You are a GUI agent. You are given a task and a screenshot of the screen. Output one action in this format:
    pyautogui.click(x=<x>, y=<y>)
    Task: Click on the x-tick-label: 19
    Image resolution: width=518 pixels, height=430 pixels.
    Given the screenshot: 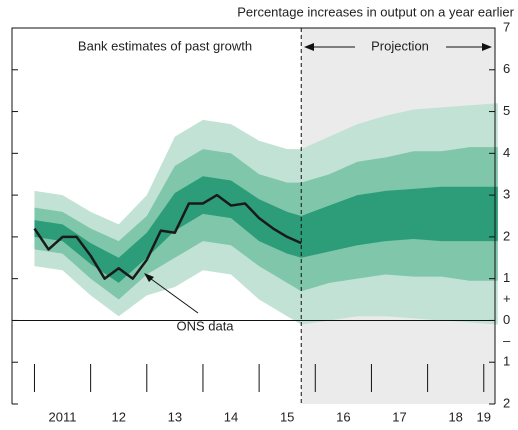 What is the action you would take?
    pyautogui.click(x=484, y=416)
    